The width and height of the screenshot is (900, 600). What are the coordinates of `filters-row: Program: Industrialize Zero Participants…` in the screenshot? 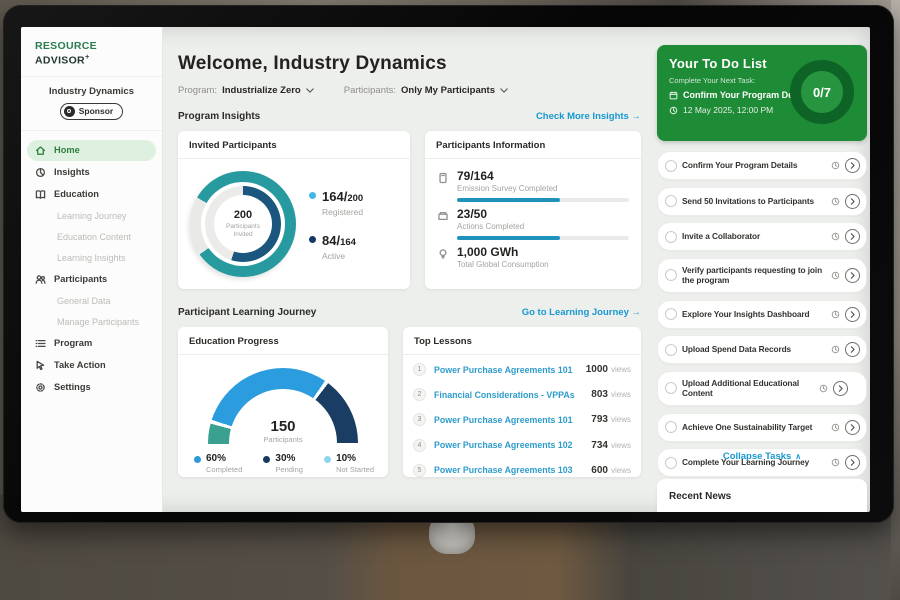 It's located at (409, 90).